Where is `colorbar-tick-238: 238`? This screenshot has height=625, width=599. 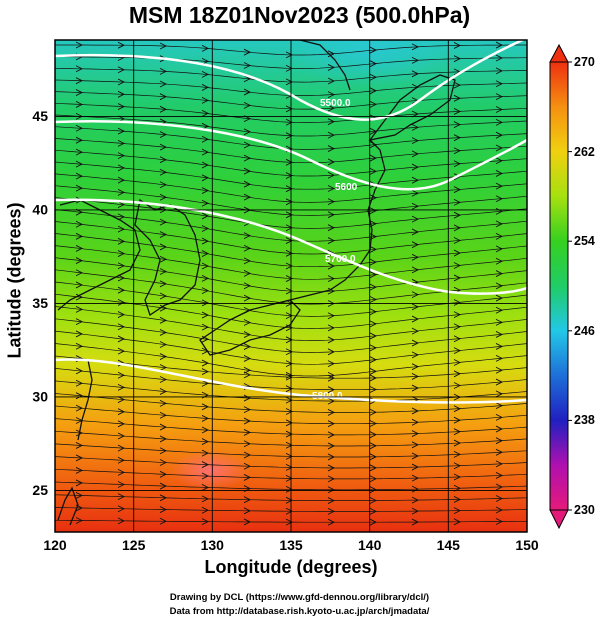
colorbar-tick-238: 238 is located at coordinates (584, 420).